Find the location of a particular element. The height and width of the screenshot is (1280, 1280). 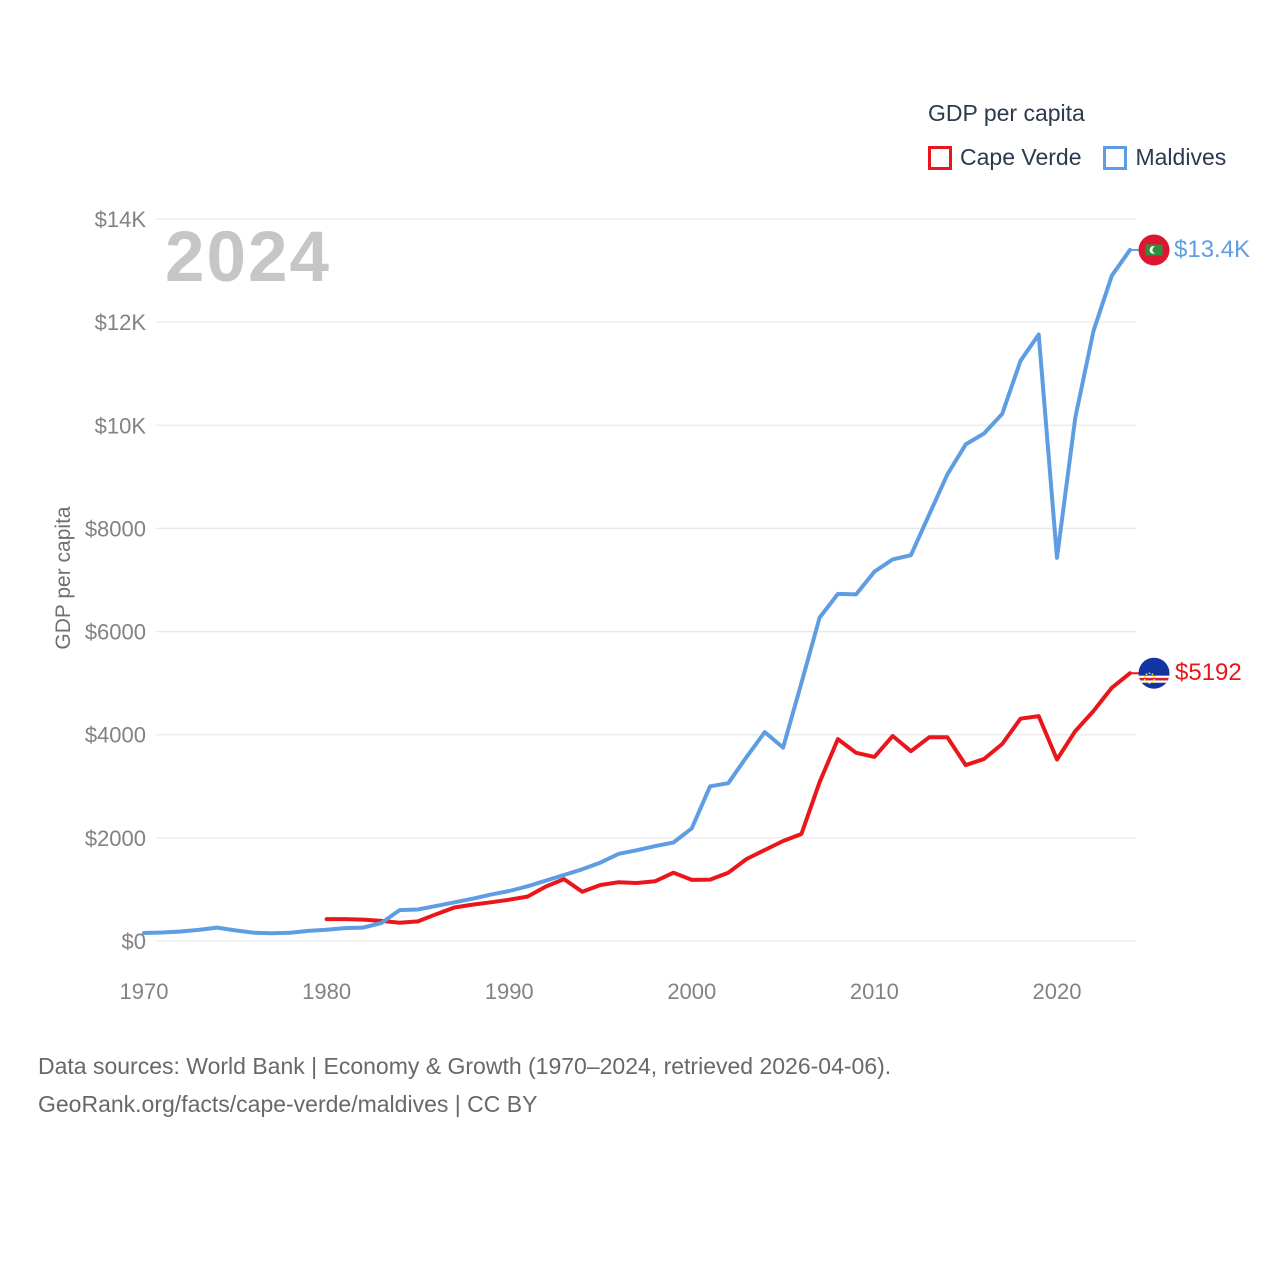

legend-item-maldives: Maldives is located at coordinates (1164, 157).